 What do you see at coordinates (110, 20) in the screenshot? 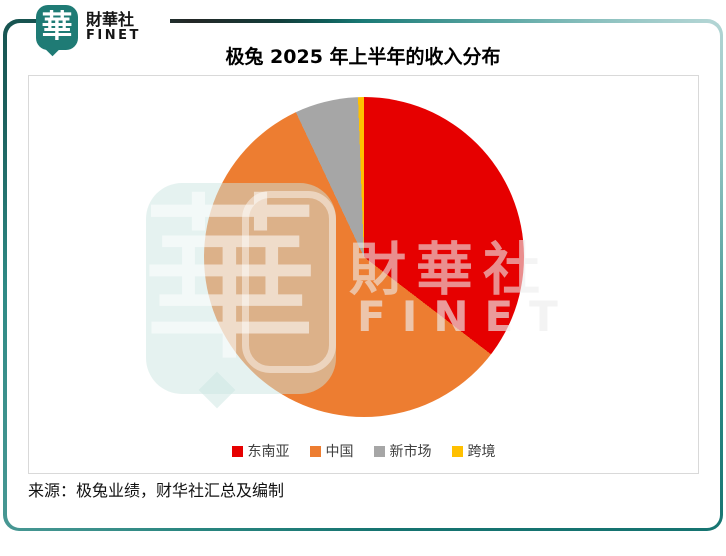
I see `brand-name-cn: 財華社` at bounding box center [110, 20].